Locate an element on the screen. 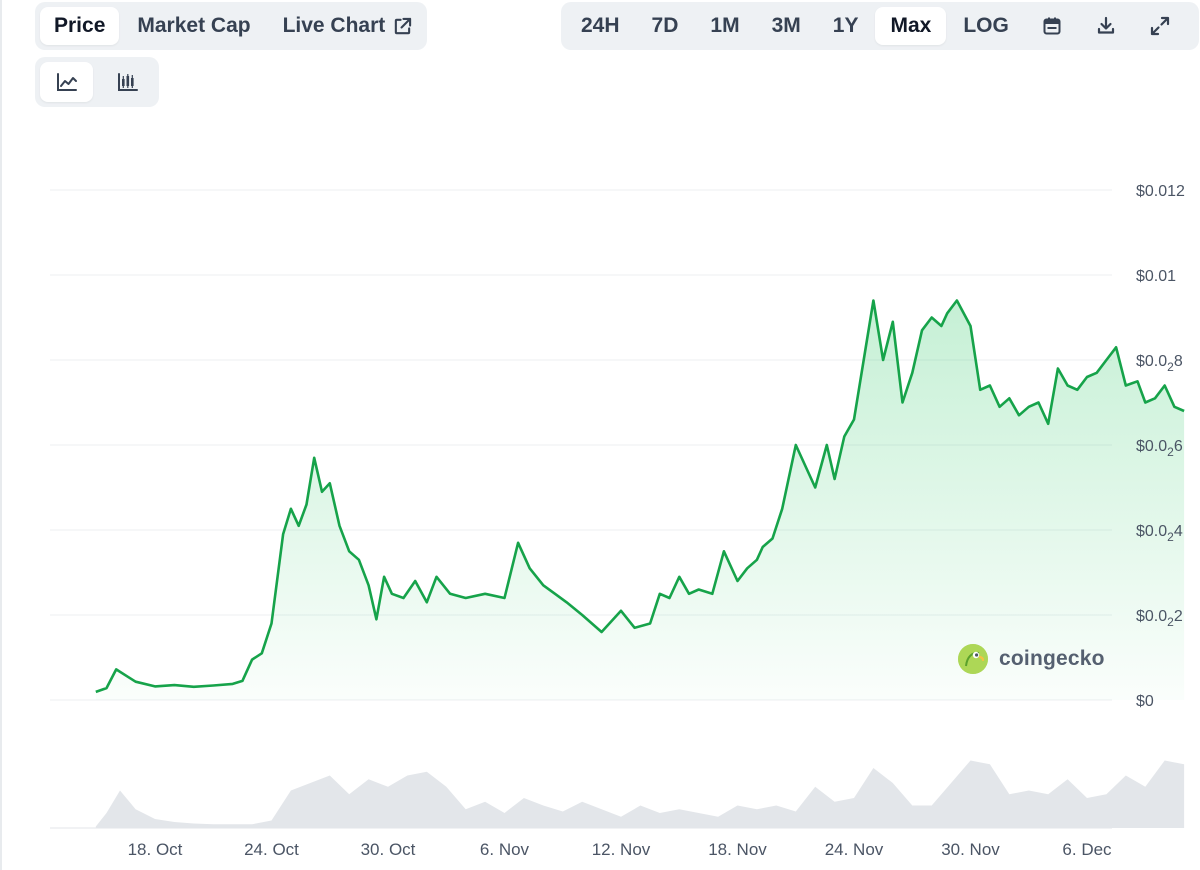 The height and width of the screenshot is (870, 1200). fullscreen-button is located at coordinates (1160, 26).